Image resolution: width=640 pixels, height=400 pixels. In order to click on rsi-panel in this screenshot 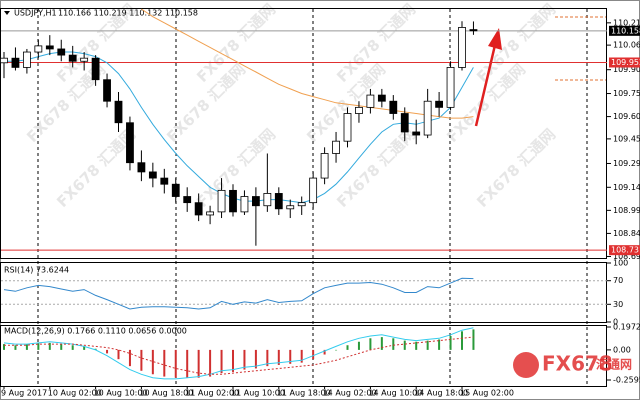, I will do `click(303, 292)`.